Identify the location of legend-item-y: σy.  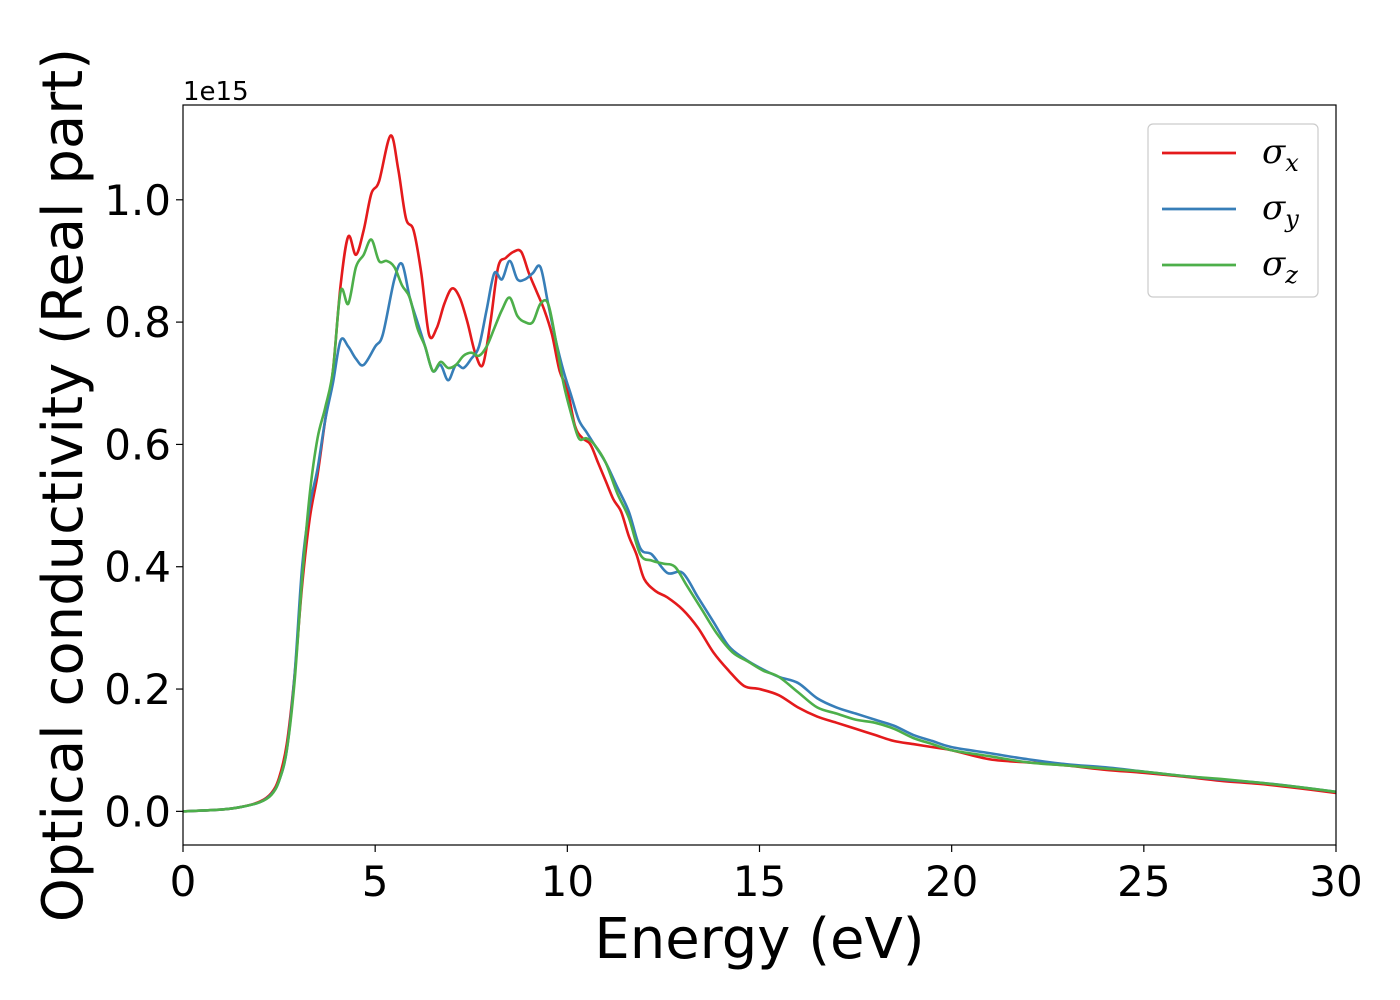
(1230, 210).